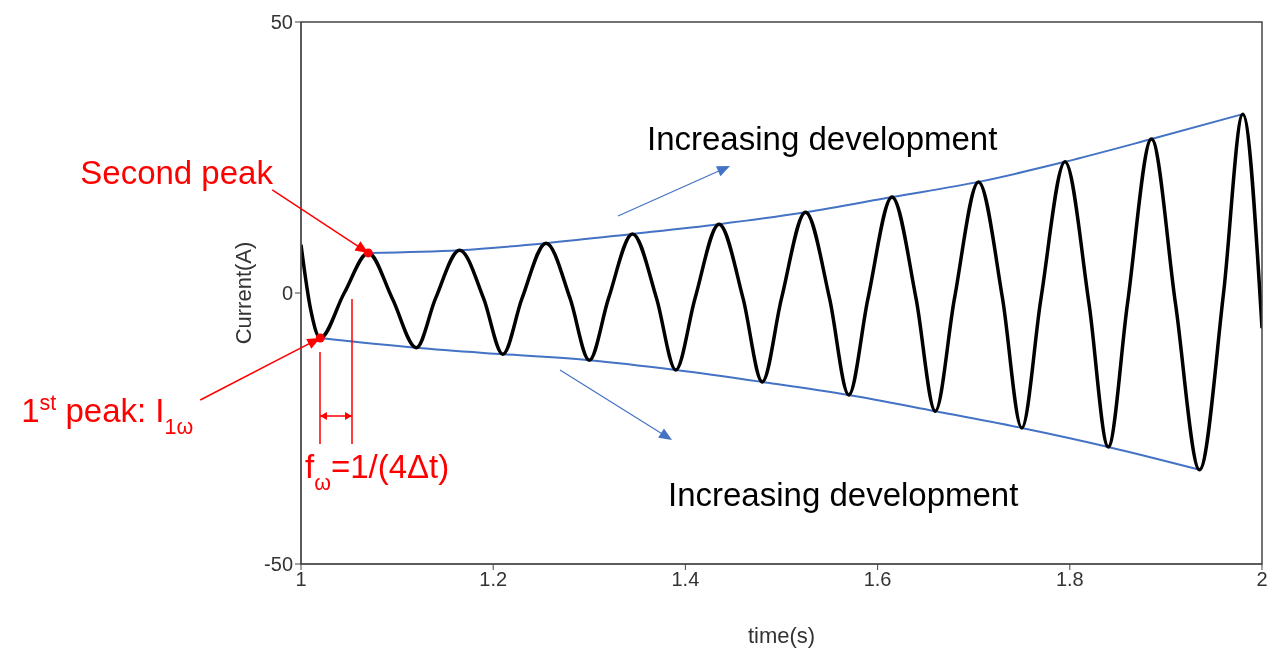 This screenshot has height=659, width=1273. Describe the element at coordinates (1262, 579) in the screenshot. I see `x-tick-label: 2` at that location.